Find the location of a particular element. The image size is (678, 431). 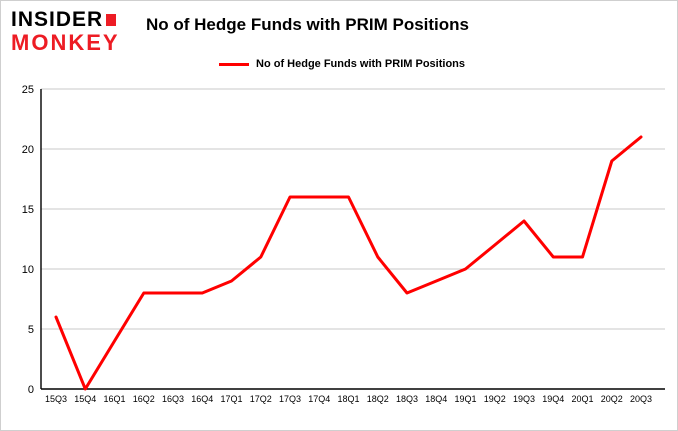

legend-label: No of Hedge Funds with PRIM Positions is located at coordinates (360, 64).